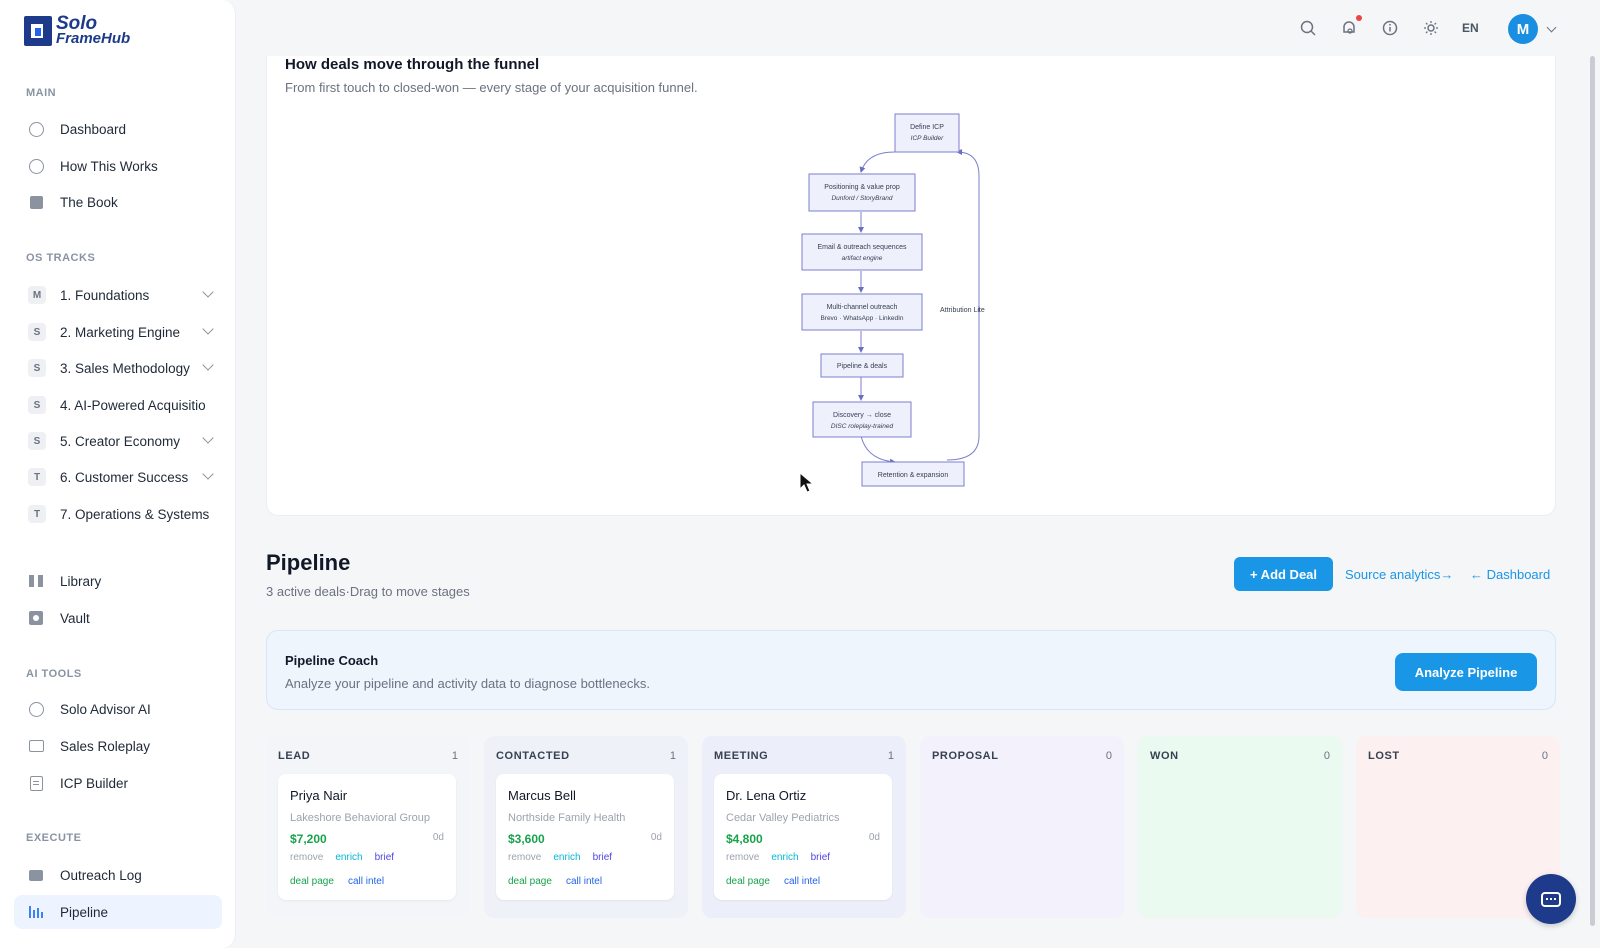 This screenshot has height=948, width=1600. What do you see at coordinates (1431, 28) in the screenshot?
I see `theme-toggle-icon` at bounding box center [1431, 28].